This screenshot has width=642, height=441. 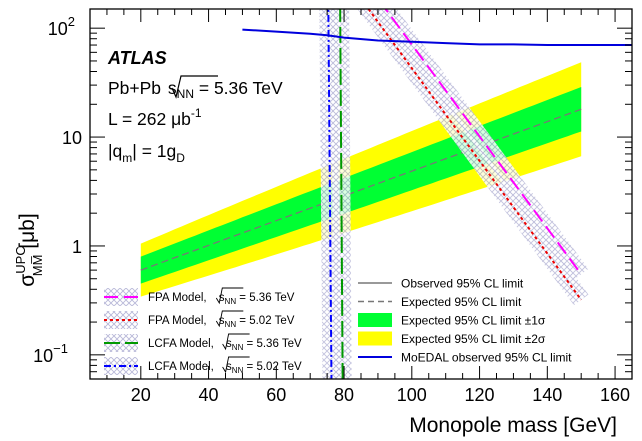 What do you see at coordinates (341, 194) in the screenshot?
I see `model-line-lcfa-536tev` at bounding box center [341, 194].